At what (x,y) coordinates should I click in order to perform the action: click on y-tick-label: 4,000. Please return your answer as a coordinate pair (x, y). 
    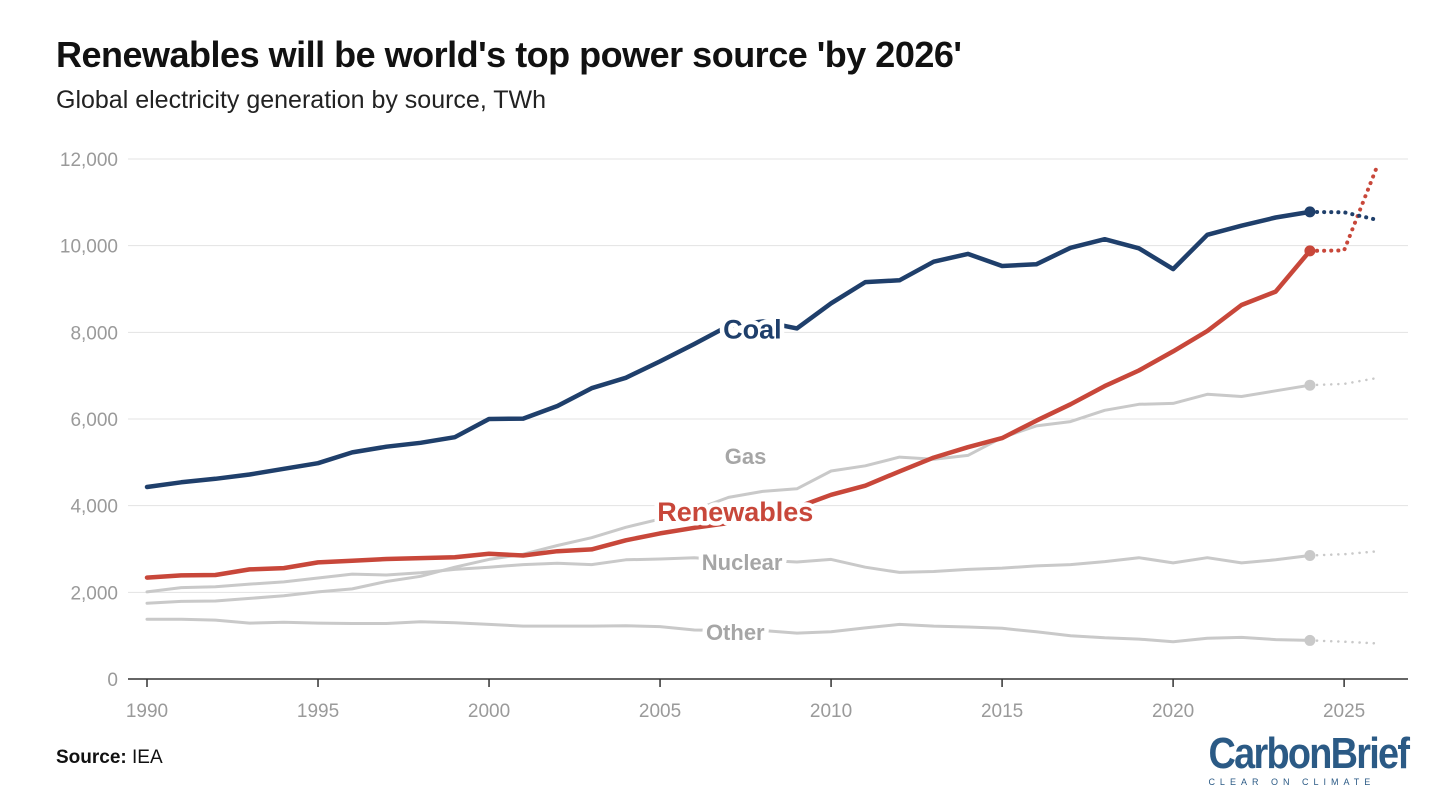
    Looking at the image, I should click on (94, 507).